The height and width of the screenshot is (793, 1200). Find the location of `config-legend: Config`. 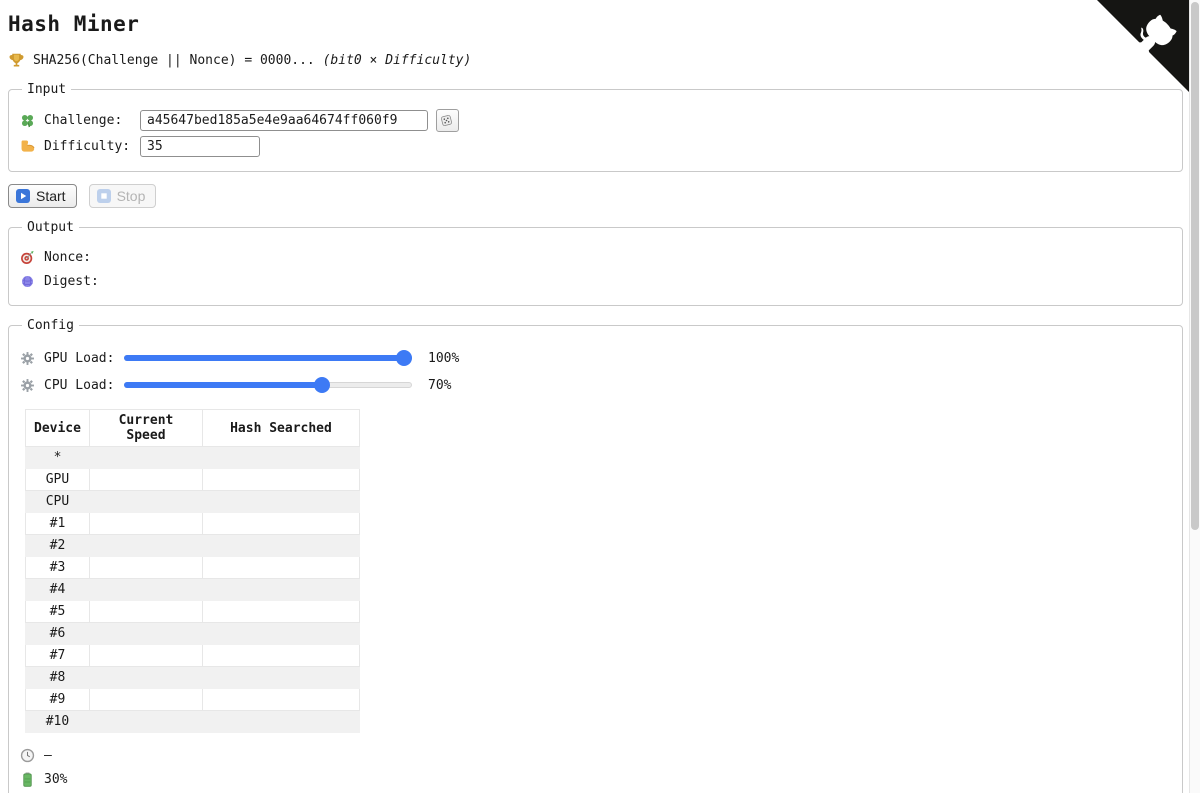

config-legend: Config is located at coordinates (50, 325).